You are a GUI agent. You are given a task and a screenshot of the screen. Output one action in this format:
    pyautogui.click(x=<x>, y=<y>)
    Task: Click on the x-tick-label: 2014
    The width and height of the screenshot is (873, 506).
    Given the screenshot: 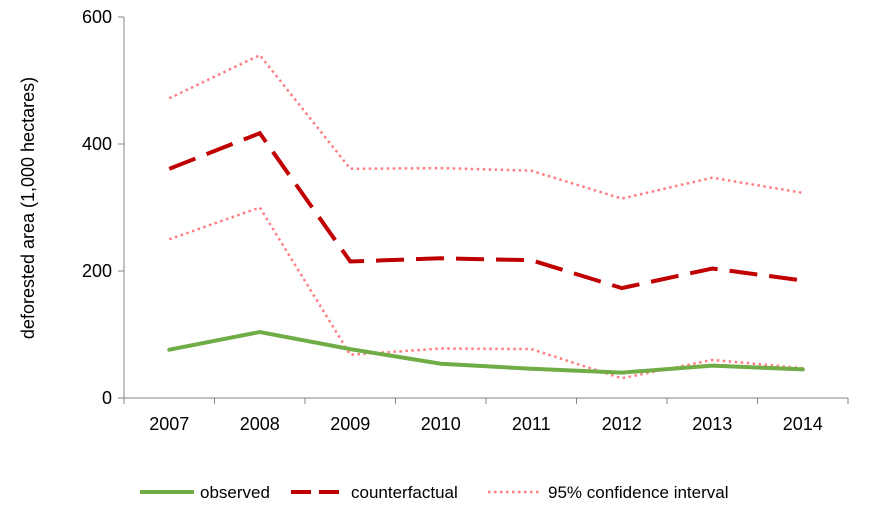 What is the action you would take?
    pyautogui.click(x=803, y=424)
    